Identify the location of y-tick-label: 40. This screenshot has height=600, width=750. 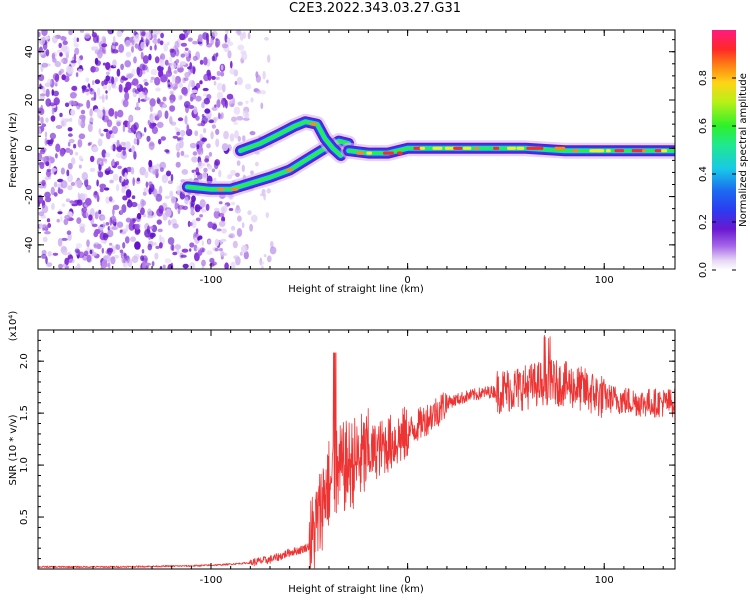
(29, 51).